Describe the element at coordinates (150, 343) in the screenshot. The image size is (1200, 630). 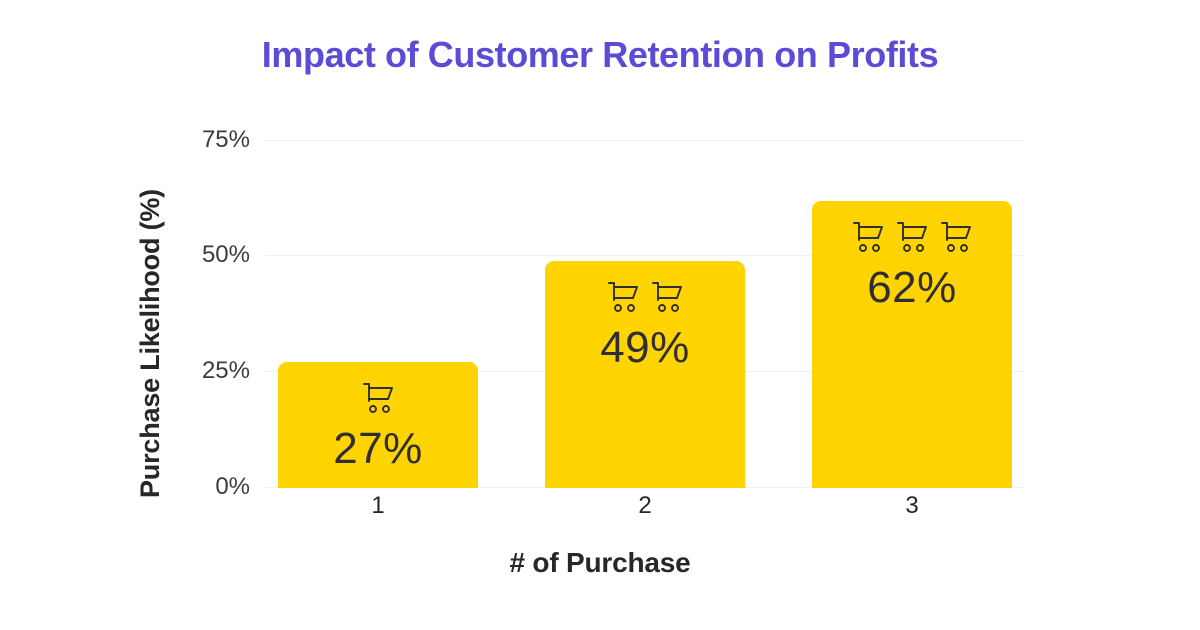
I see `y-axis-title: Purchase Likelihood (%)` at that location.